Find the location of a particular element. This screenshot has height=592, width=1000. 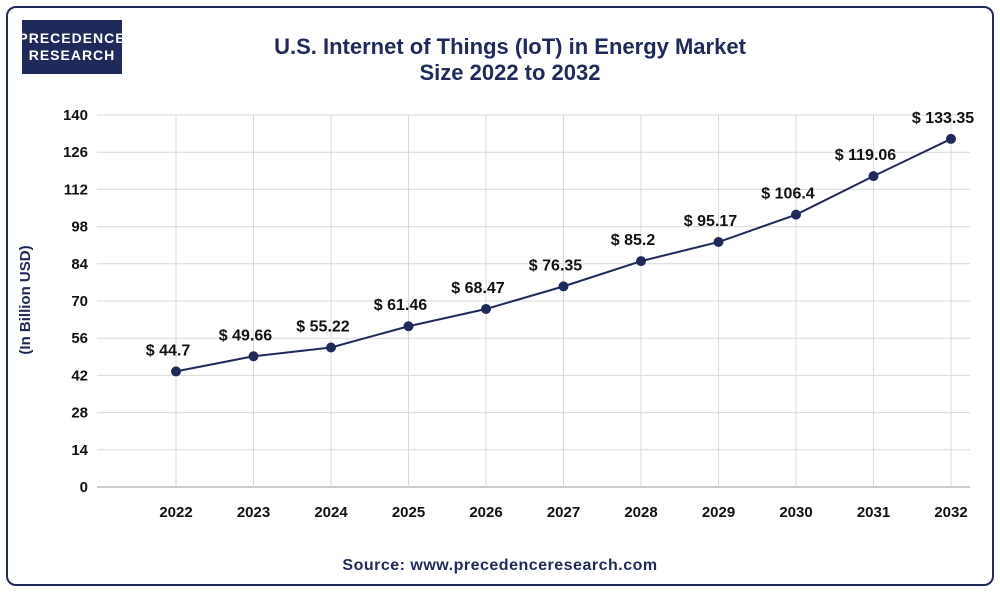

y-tick-label: 140 is located at coordinates (75, 115).